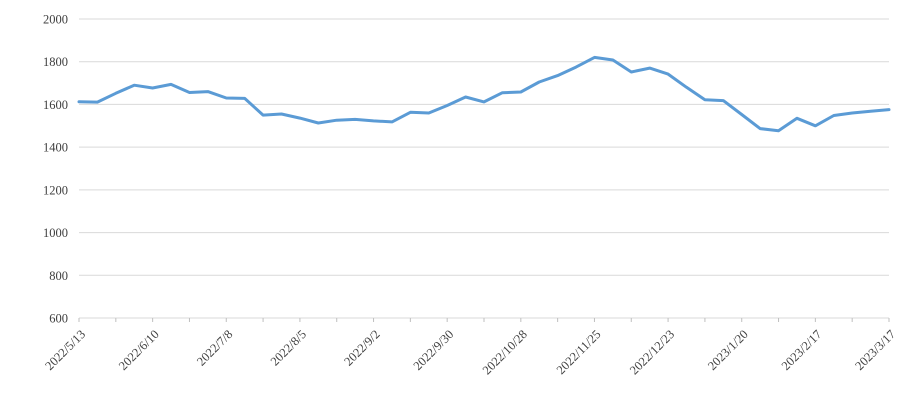 Image resolution: width=913 pixels, height=415 pixels. What do you see at coordinates (434, 350) in the screenshot?
I see `x-tick-label: 2022/9/30` at bounding box center [434, 350].